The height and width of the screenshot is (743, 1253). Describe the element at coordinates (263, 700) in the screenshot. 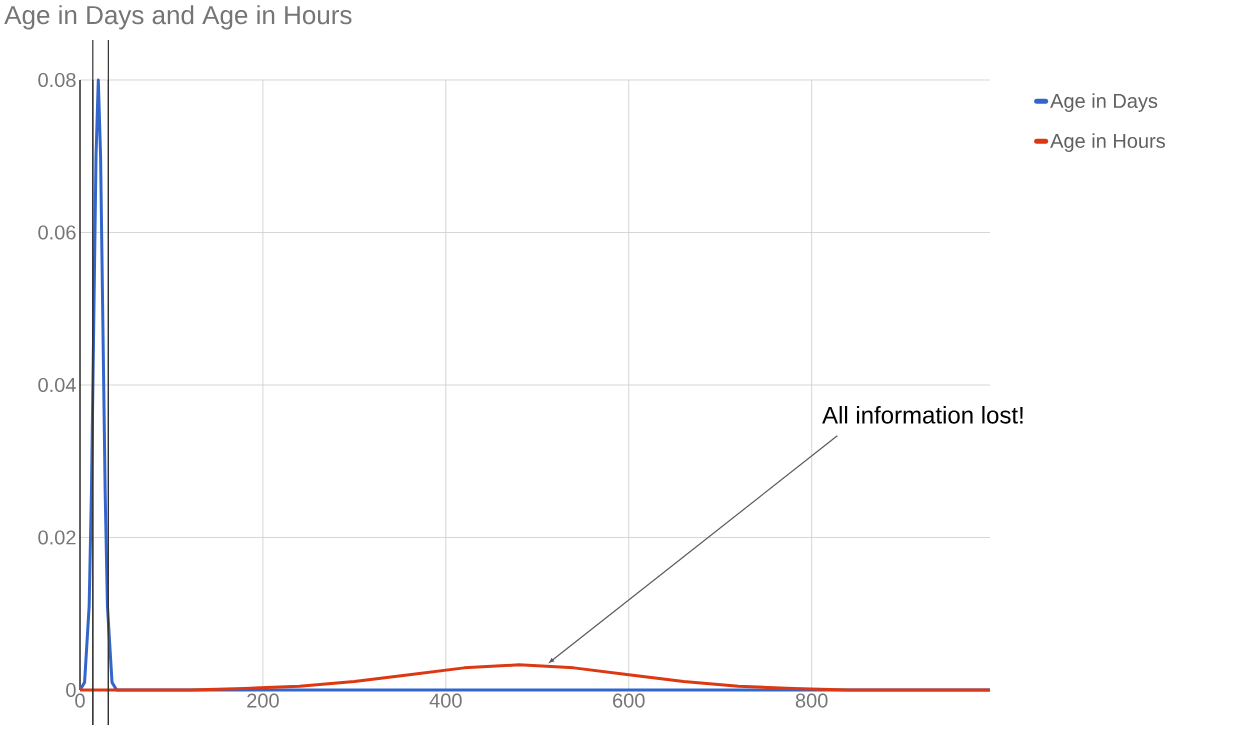

I see `x-tick-label: 200` at that location.